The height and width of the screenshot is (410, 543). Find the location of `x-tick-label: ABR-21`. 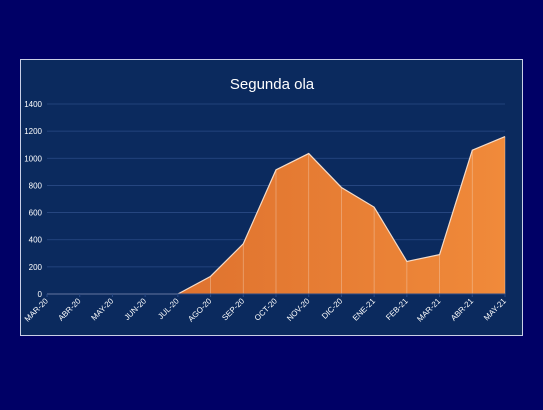

x-tick-label: ABR-21 is located at coordinates (462, 309).